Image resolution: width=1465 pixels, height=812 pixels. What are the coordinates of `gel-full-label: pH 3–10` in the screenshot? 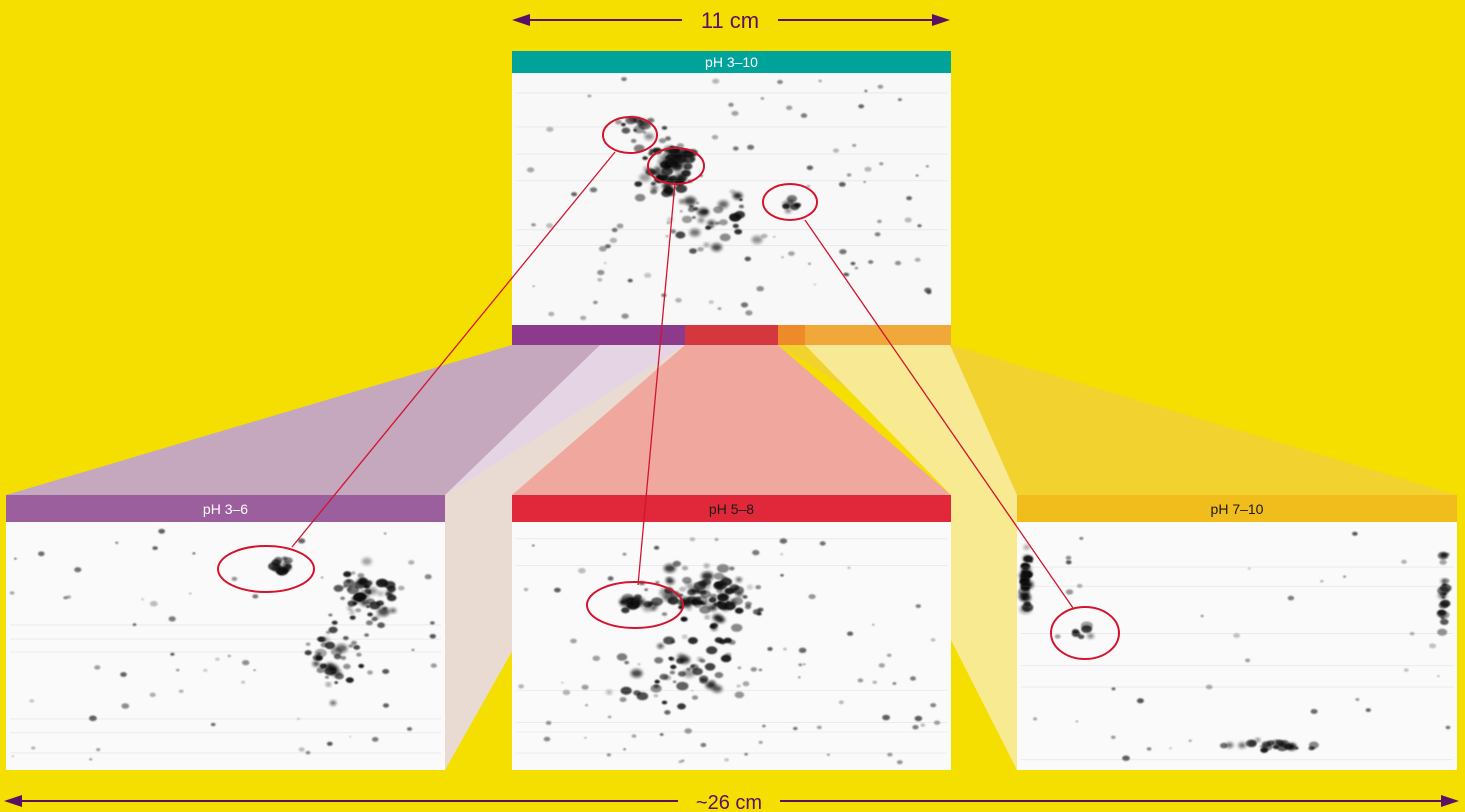 It's located at (731, 62).